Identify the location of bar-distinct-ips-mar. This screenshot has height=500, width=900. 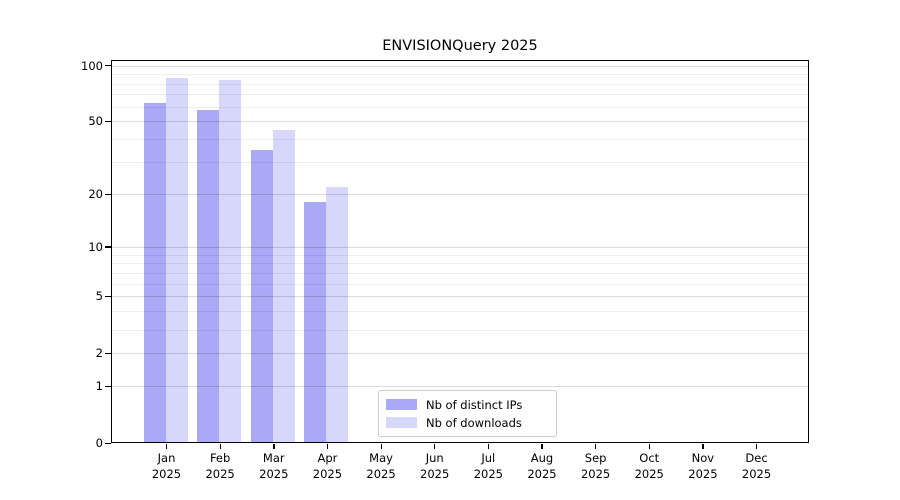
(261, 296).